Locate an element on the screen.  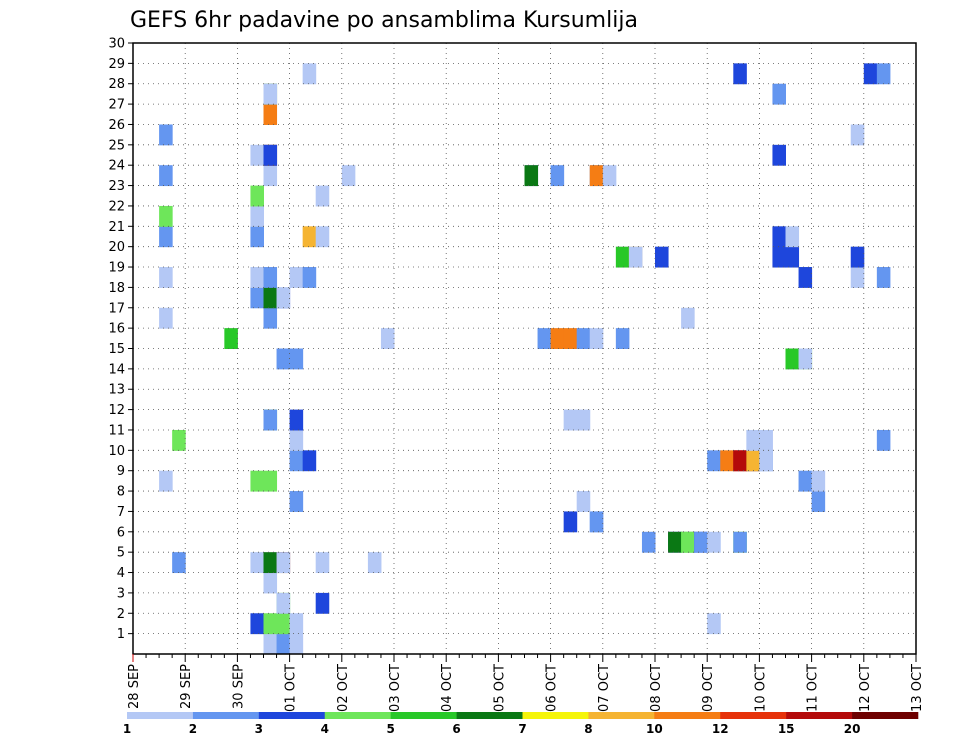
x-tick-label: 12 OCT is located at coordinates (865, 688).